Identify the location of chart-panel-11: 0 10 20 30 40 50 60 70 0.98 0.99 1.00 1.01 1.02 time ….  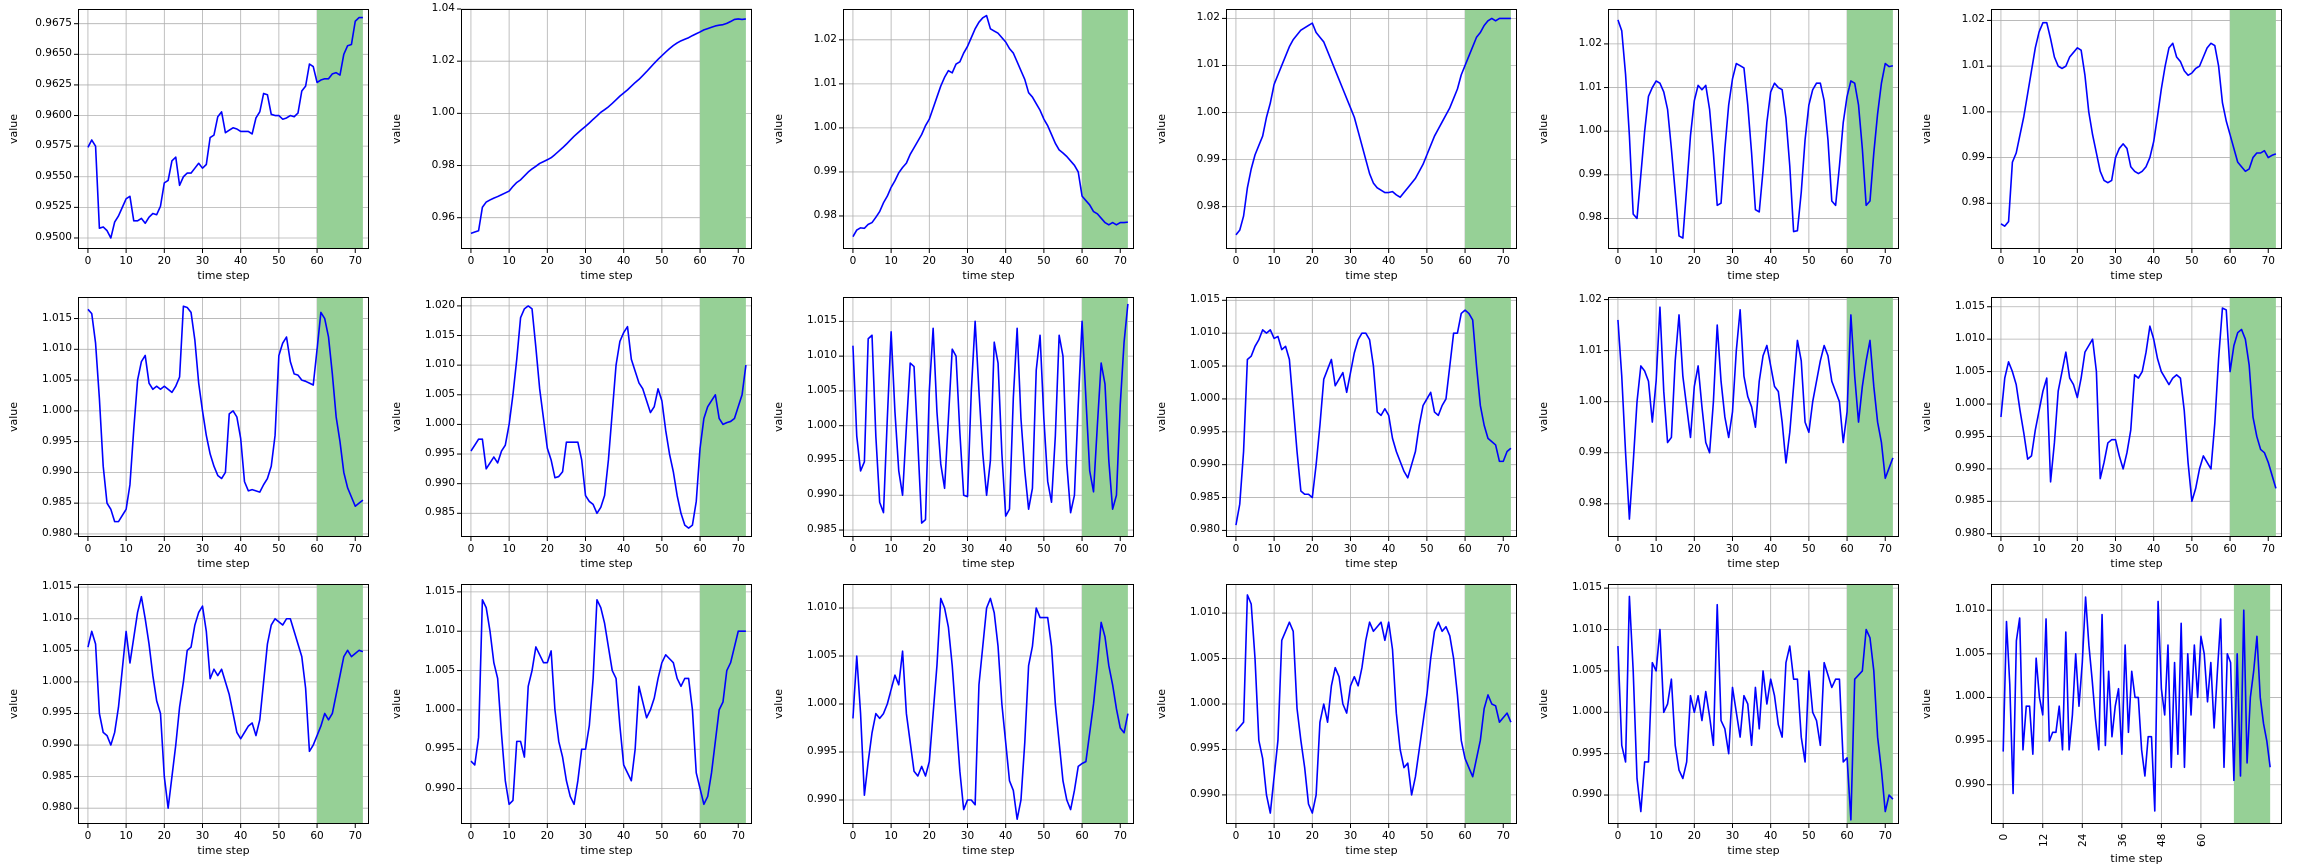
(1718, 431).